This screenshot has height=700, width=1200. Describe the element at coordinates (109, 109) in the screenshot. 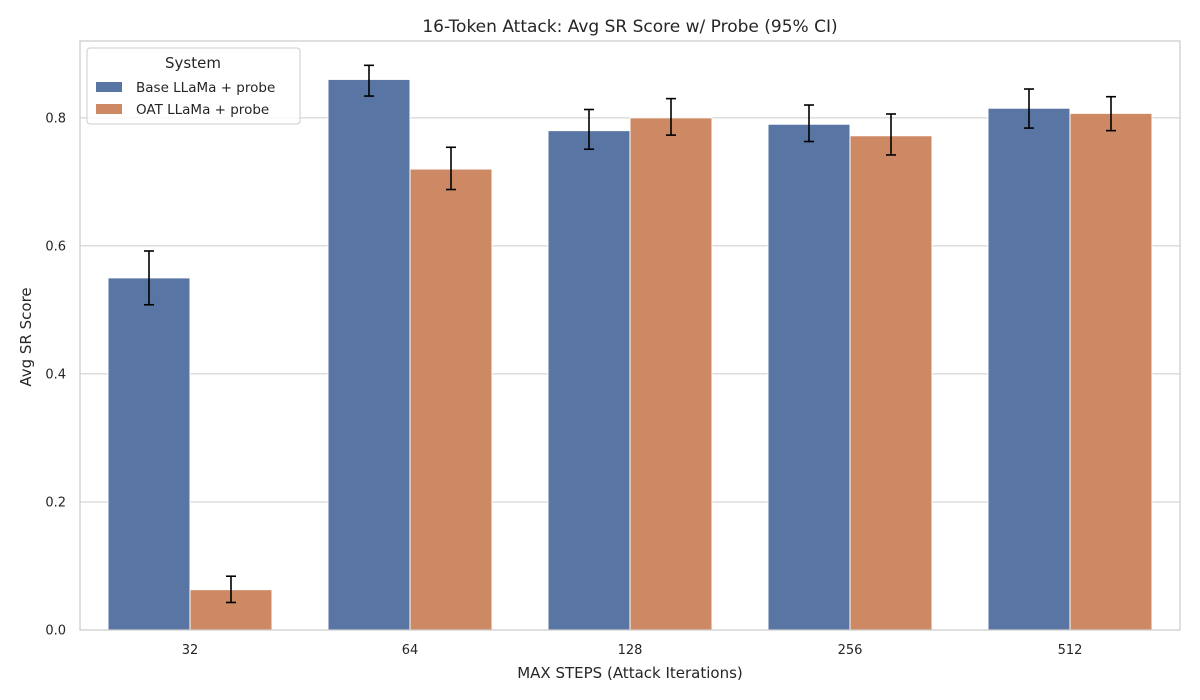

I see `legend-swatch-oat-llama` at that location.